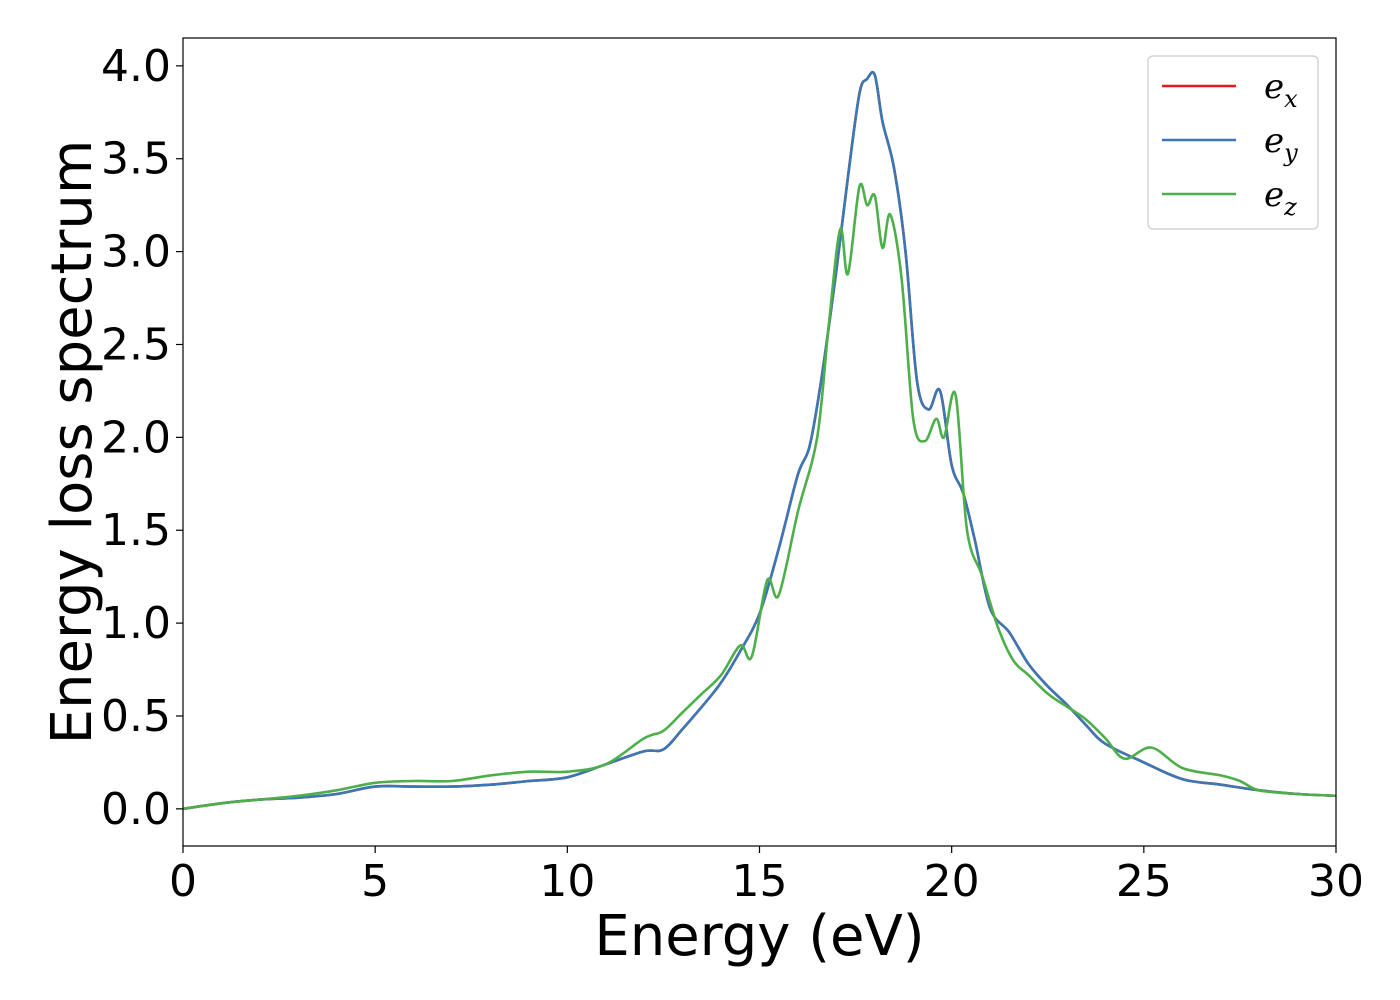 This screenshot has width=1400, height=1000. Describe the element at coordinates (1336, 881) in the screenshot. I see `x-tick-label: 30` at that location.